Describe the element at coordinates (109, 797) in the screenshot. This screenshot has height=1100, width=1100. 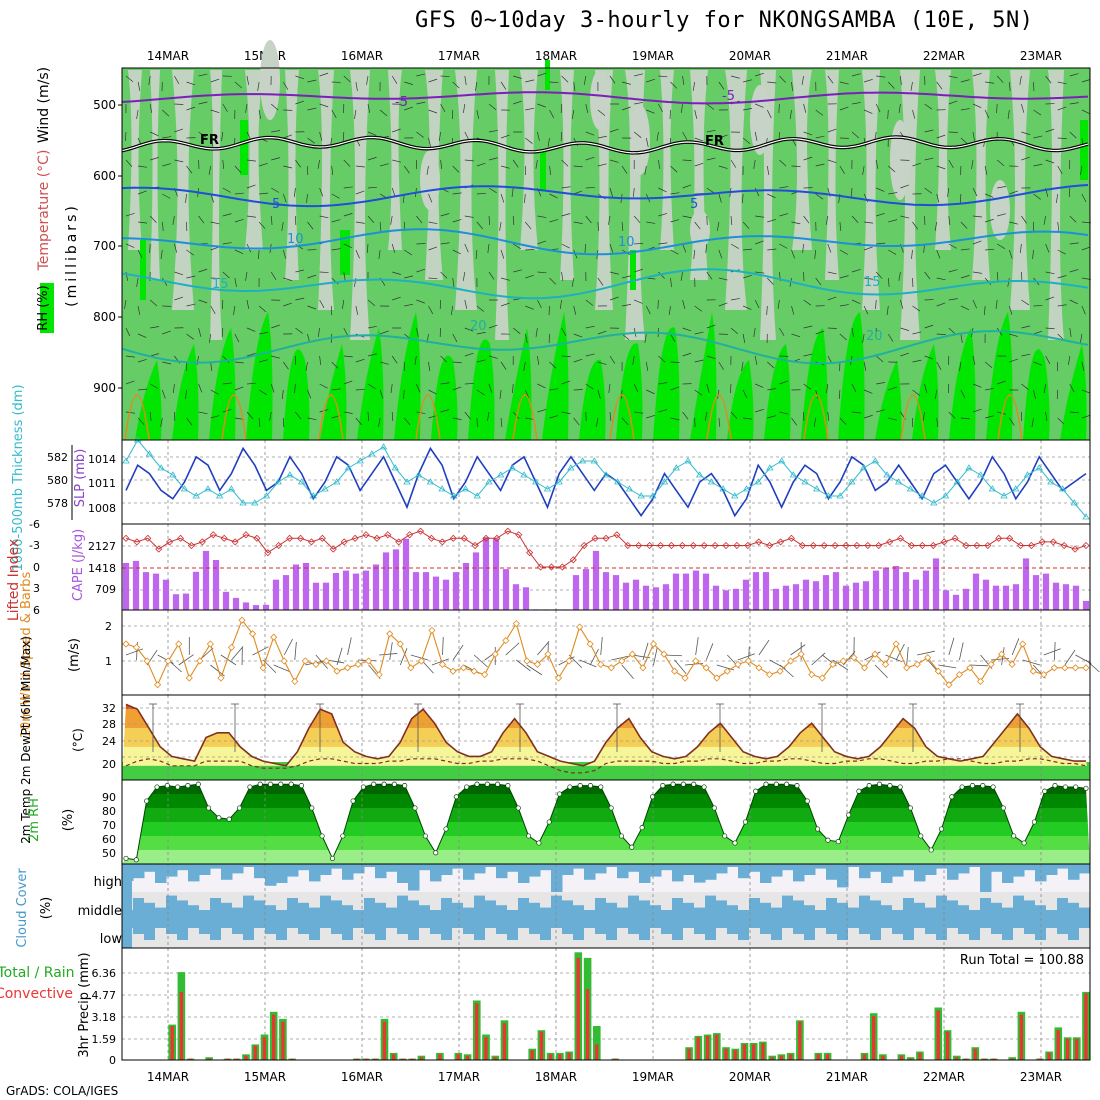
I see `rh-tick-label: 90` at that location.